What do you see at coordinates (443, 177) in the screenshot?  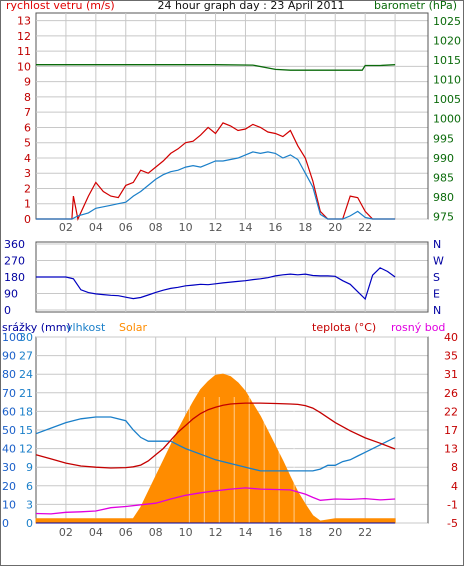 I see `pressure-axis-tick: 985` at bounding box center [443, 177].